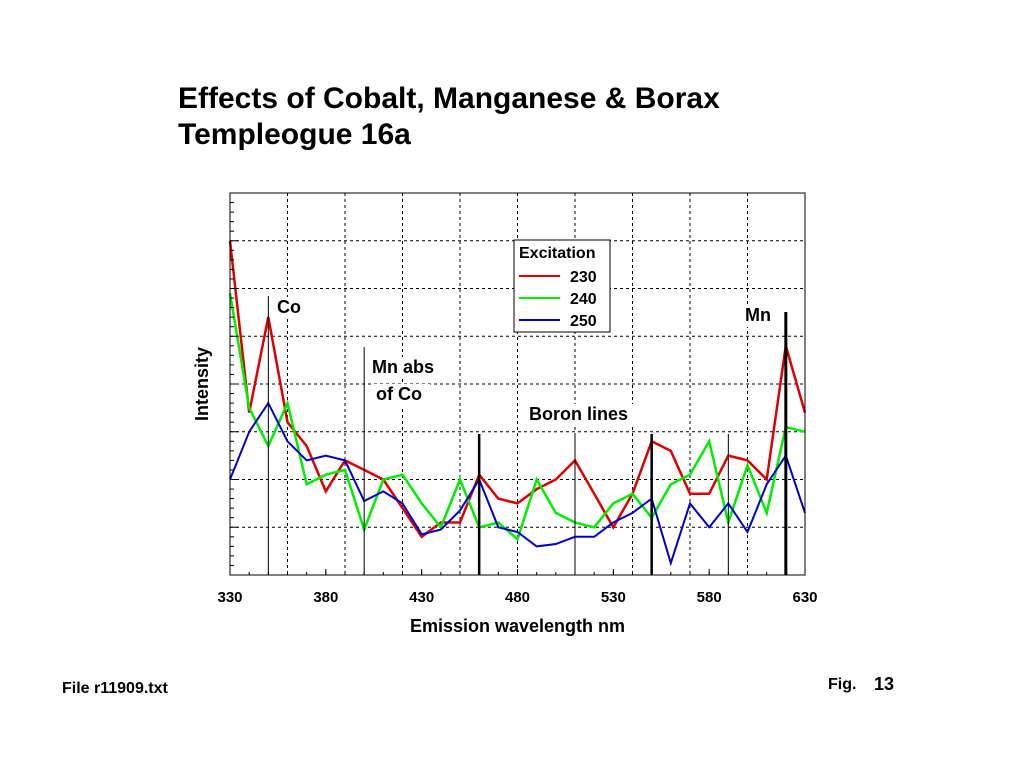  Describe the element at coordinates (517, 597) in the screenshot. I see `x-tick-label: 480` at that location.